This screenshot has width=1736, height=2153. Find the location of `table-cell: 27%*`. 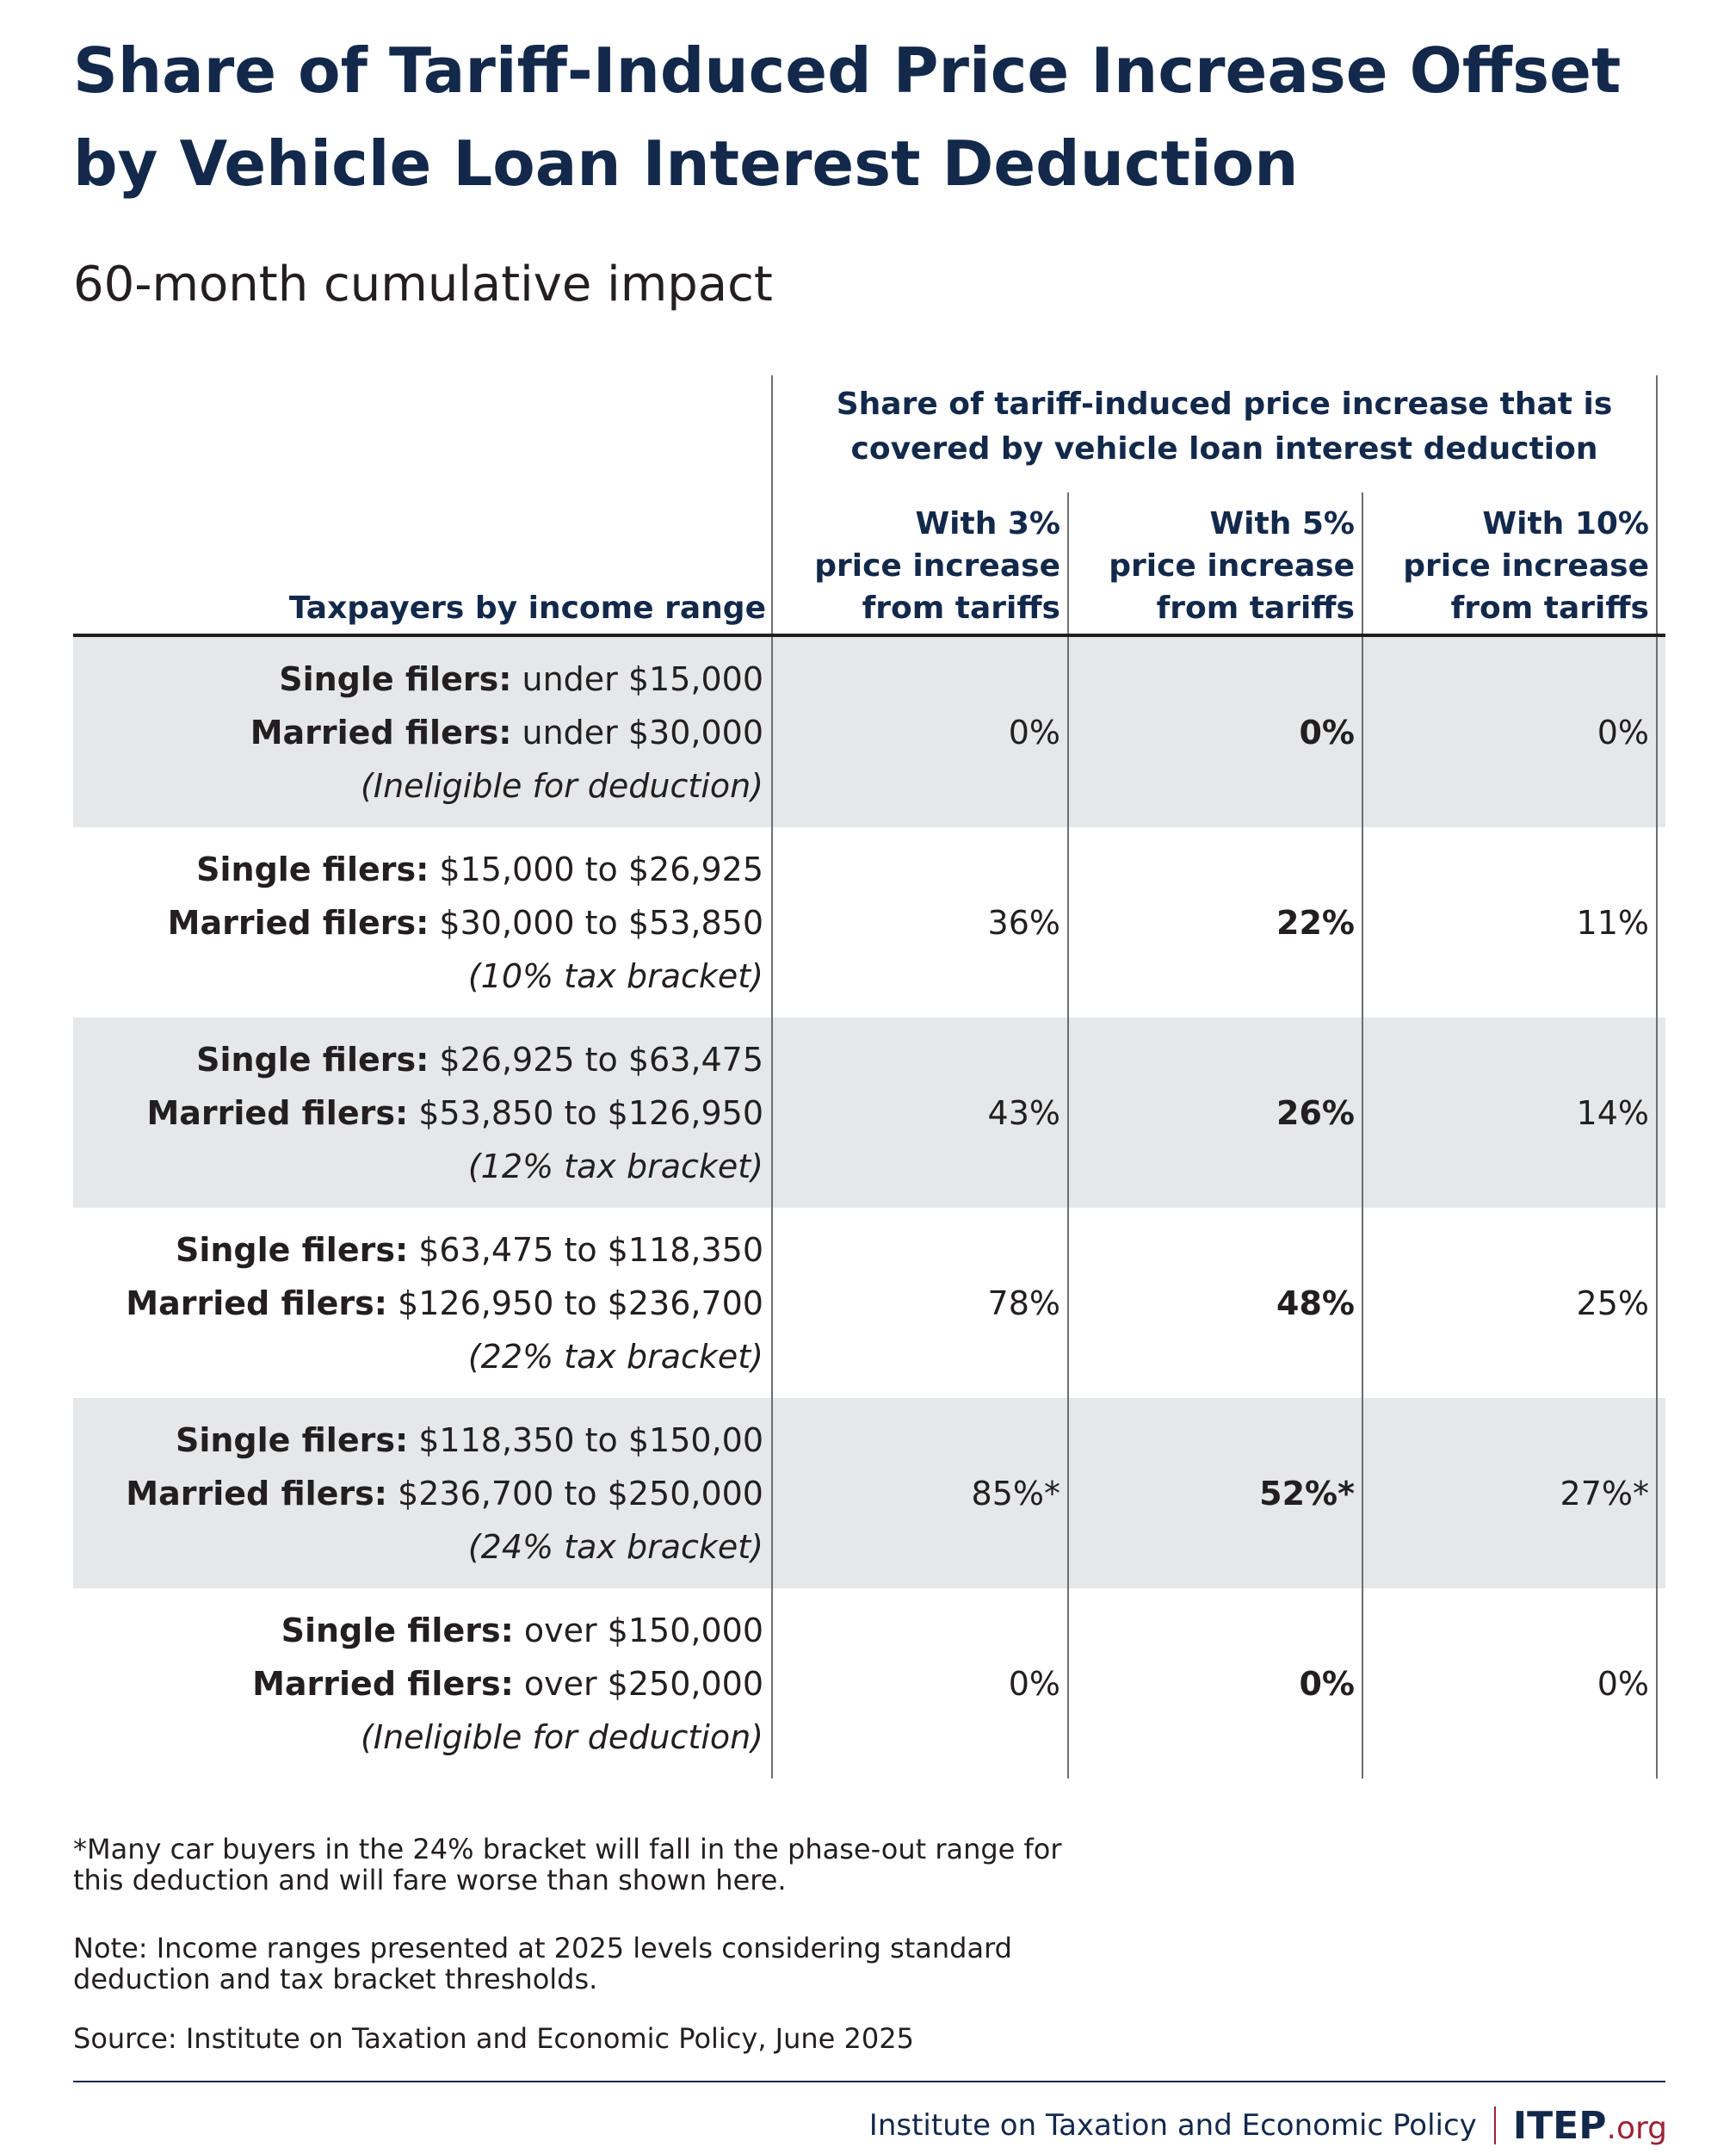

table-cell: 27%* is located at coordinates (1604, 1493).